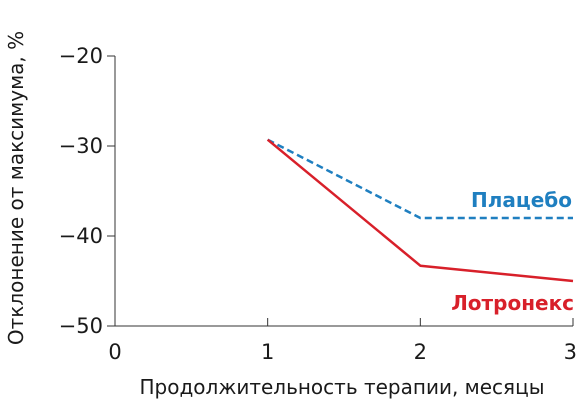 The image size is (577, 405). What do you see at coordinates (570, 352) in the screenshot?
I see `x-tick-label: 3` at bounding box center [570, 352].